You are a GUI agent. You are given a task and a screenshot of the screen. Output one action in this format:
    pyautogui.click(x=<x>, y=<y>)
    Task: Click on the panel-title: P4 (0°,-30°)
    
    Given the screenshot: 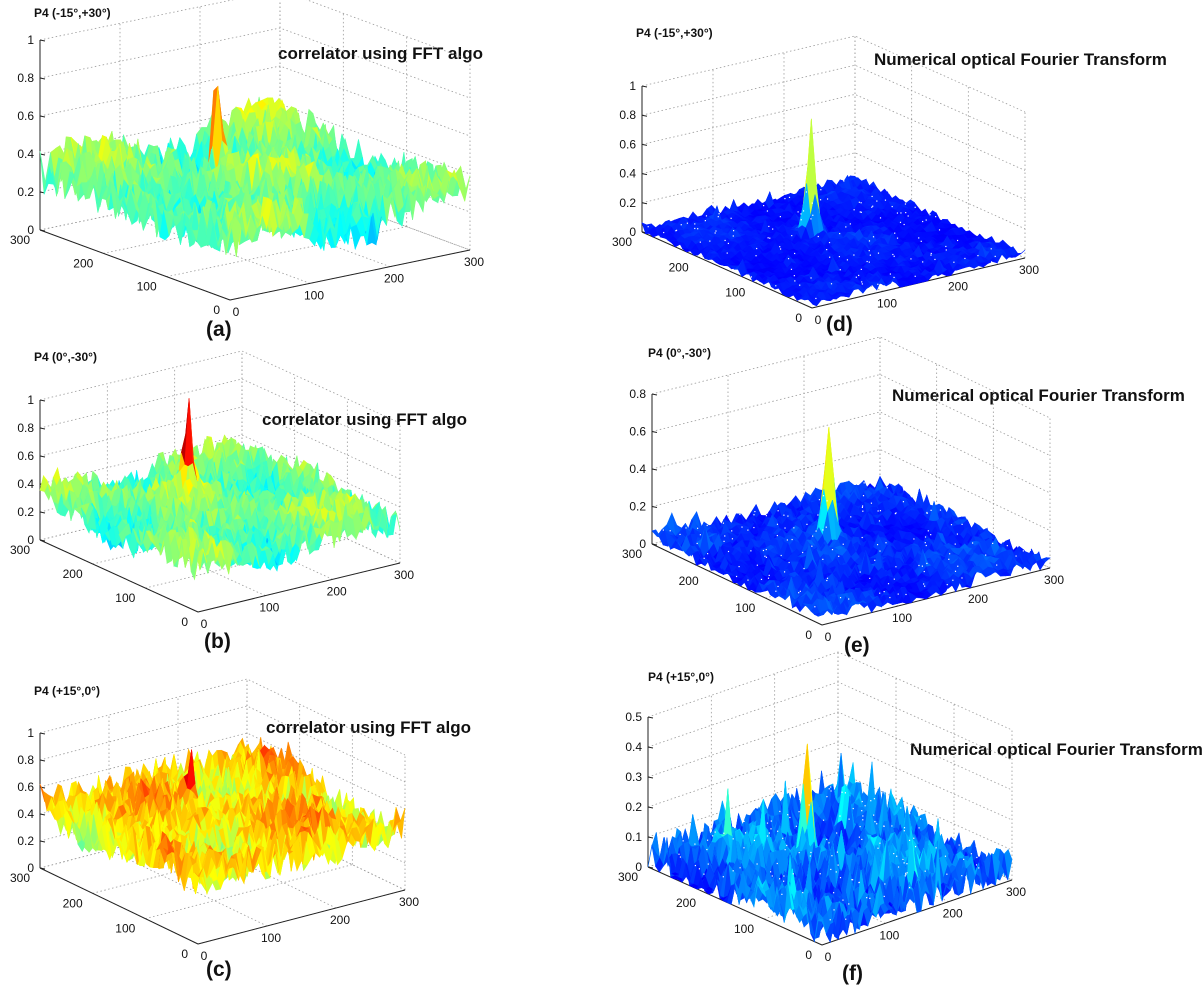 What is the action you would take?
    pyautogui.click(x=65, y=357)
    